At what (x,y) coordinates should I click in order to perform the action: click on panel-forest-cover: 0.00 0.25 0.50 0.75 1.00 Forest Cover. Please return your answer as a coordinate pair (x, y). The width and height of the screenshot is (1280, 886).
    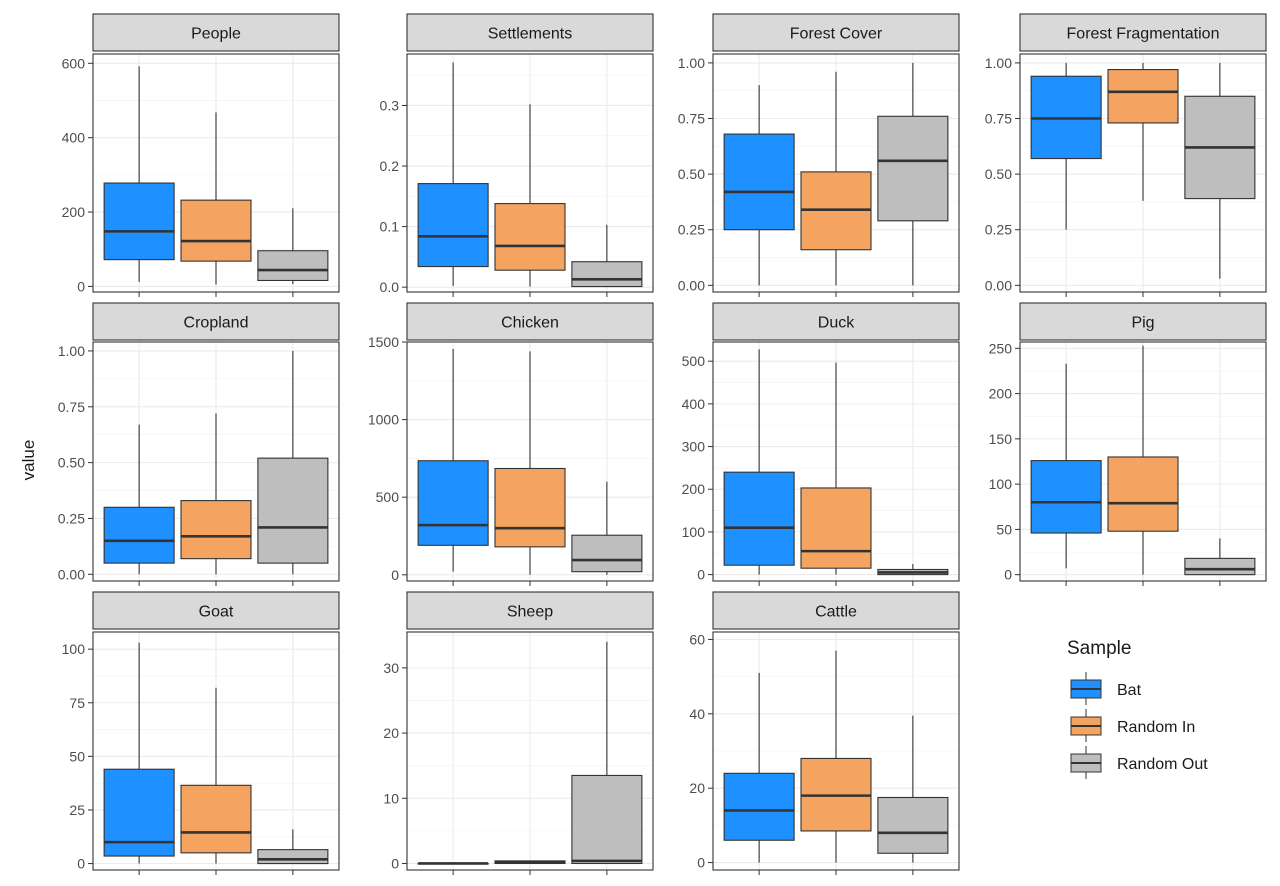
    Looking at the image, I should click on (819, 155).